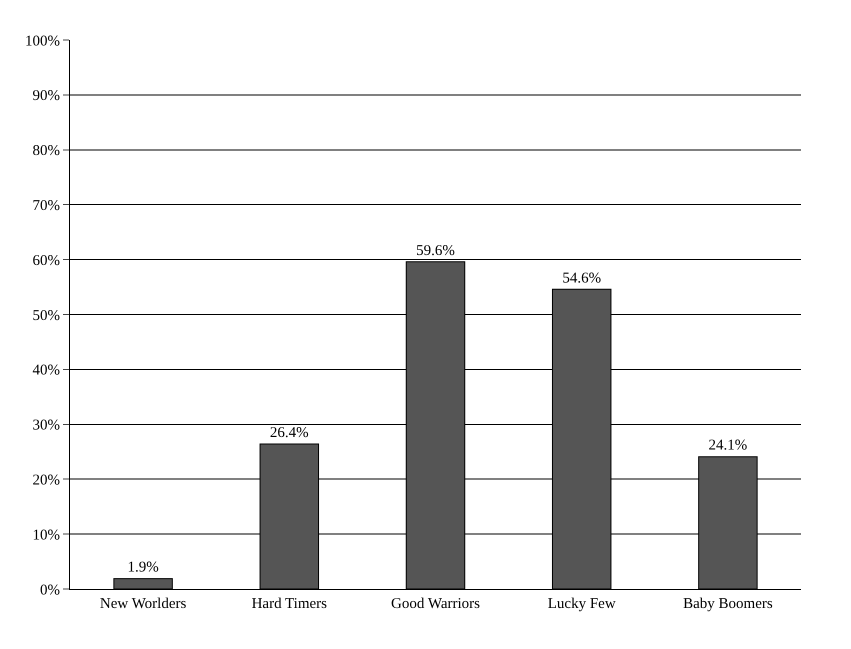  What do you see at coordinates (582, 604) in the screenshot?
I see `x-tick-label: Lucky Few` at bounding box center [582, 604].